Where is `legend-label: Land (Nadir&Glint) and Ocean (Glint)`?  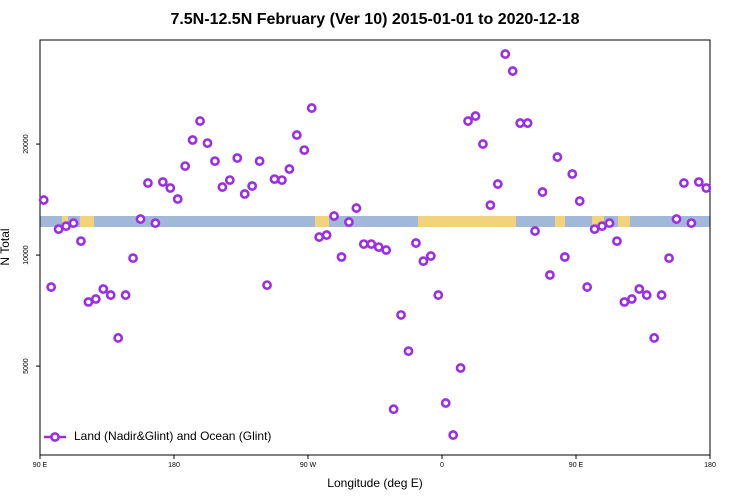 legend-label: Land (Nadir&Glint) and Ocean (Glint) is located at coordinates (172, 436).